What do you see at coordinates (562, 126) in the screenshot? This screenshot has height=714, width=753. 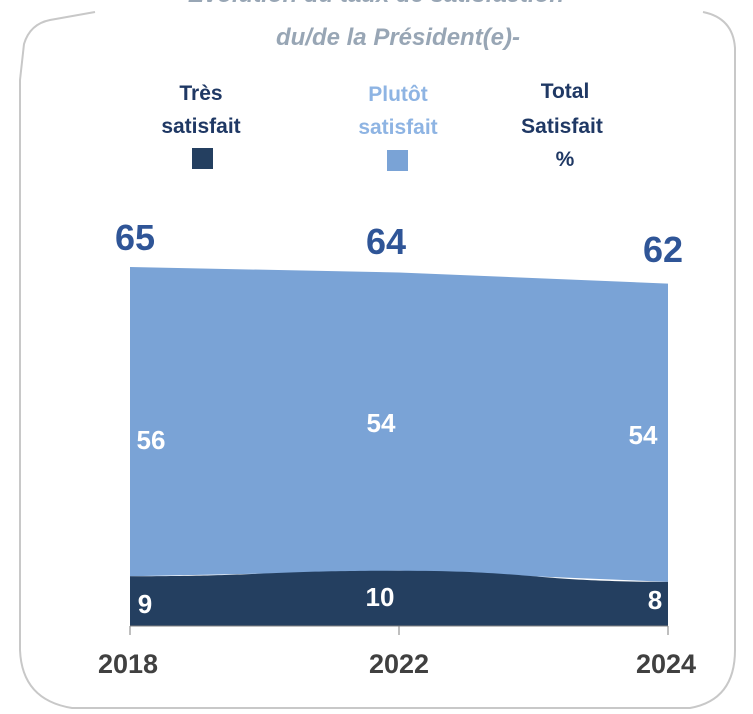 I see `legend-label-total-line-2: Satisfait` at bounding box center [562, 126].